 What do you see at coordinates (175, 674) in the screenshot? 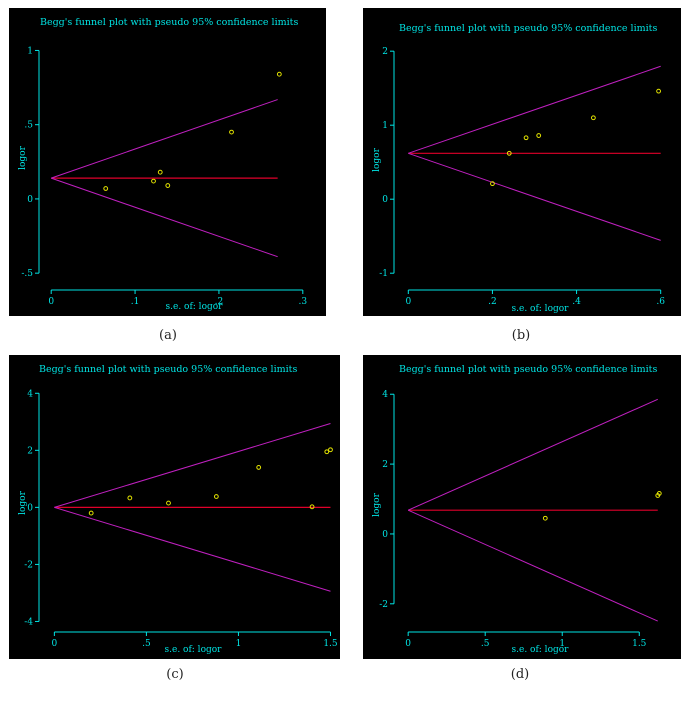
I see `caption-c: (c)` at bounding box center [175, 674].